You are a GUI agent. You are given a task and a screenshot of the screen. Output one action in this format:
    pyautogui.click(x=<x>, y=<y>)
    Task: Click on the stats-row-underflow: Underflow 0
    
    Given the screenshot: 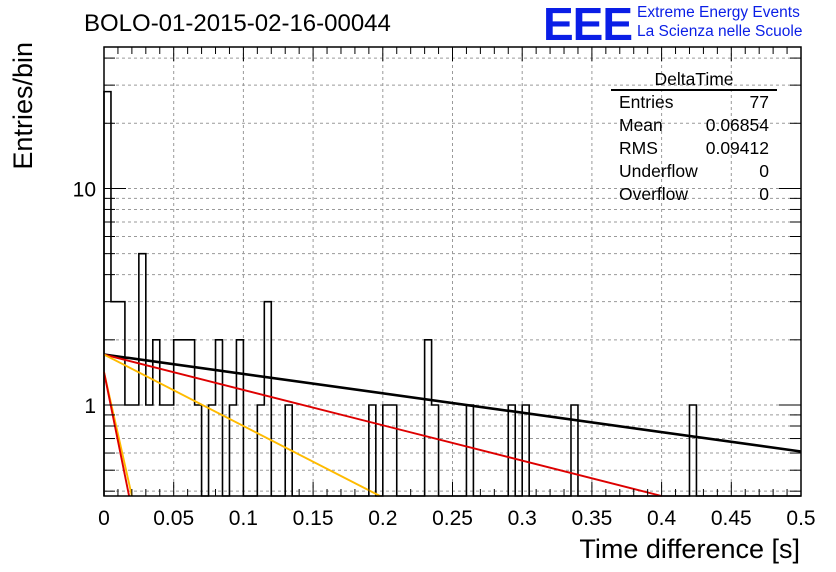 What is the action you would take?
    pyautogui.click(x=694, y=171)
    